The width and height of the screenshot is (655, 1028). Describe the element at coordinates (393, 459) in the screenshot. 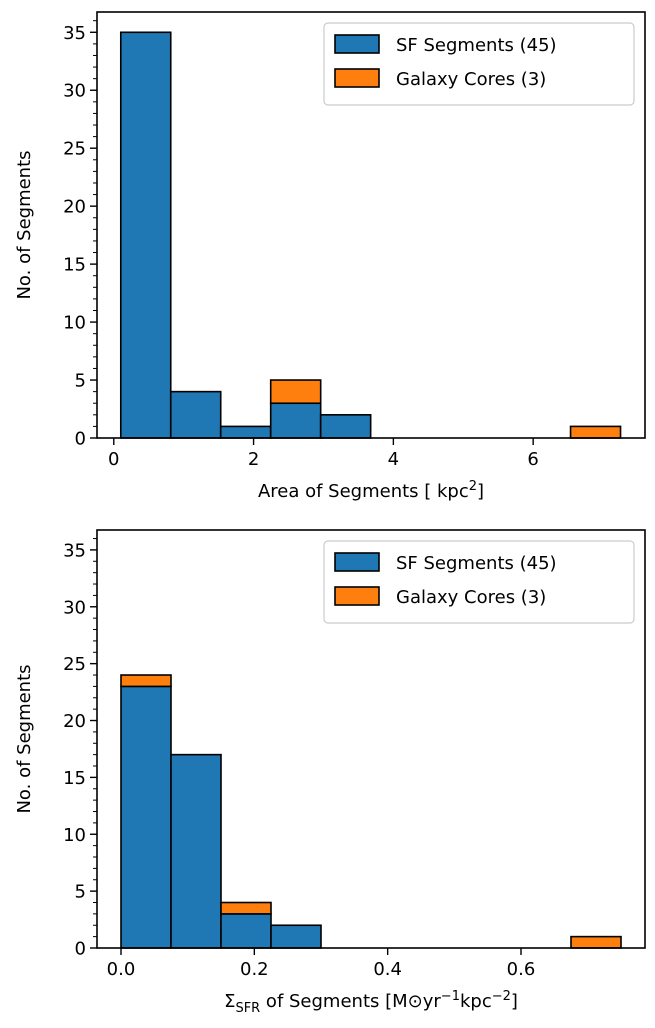

I see `x-tick-label: 4` at that location.